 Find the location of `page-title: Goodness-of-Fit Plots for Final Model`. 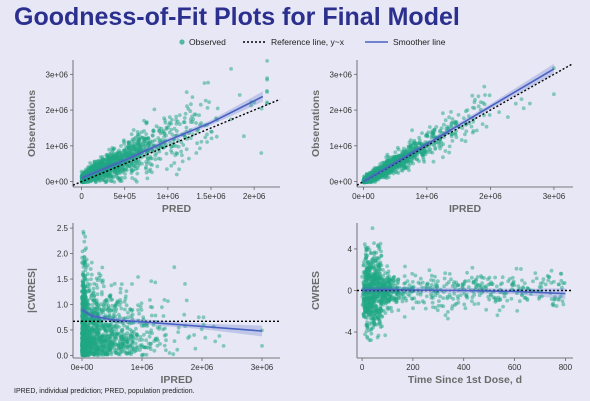

page-title: Goodness-of-Fit Plots for Final Model is located at coordinates (237, 17).